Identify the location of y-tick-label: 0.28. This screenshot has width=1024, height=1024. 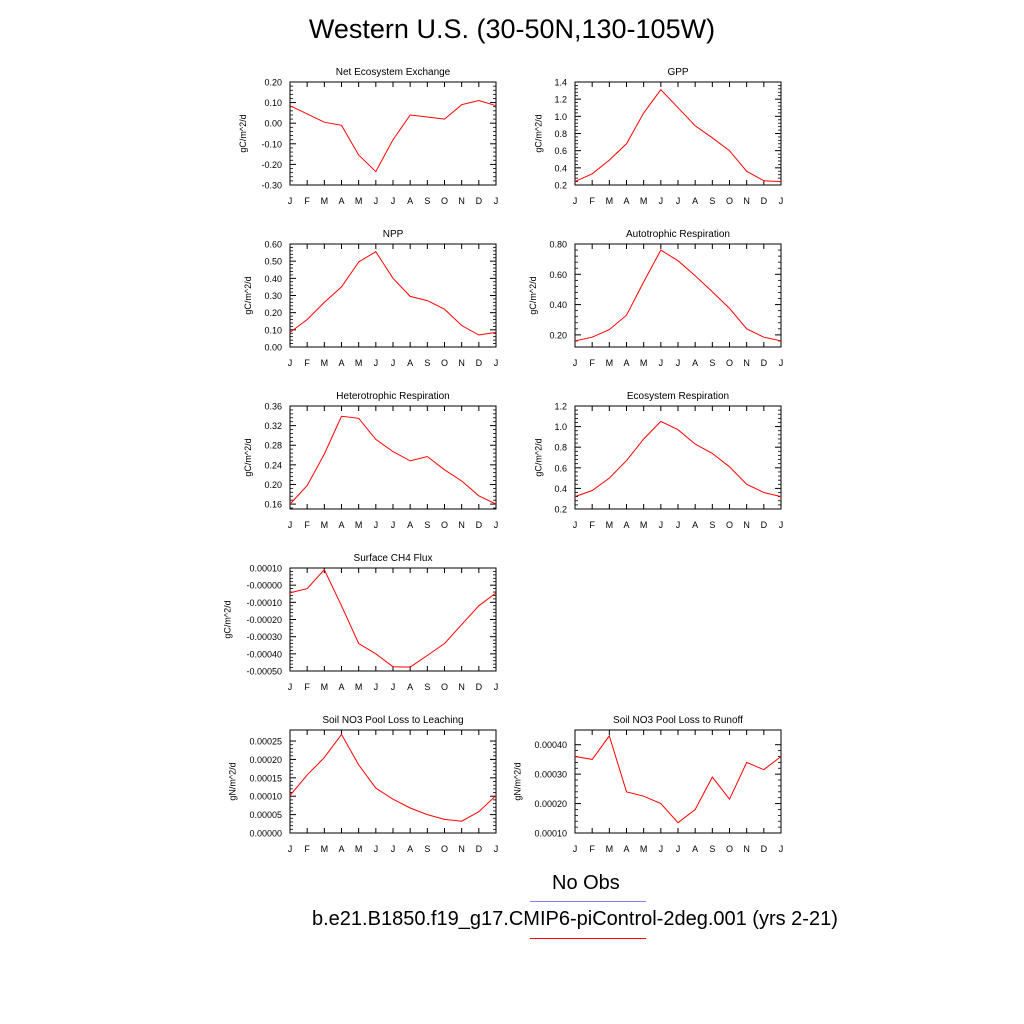
(273, 446).